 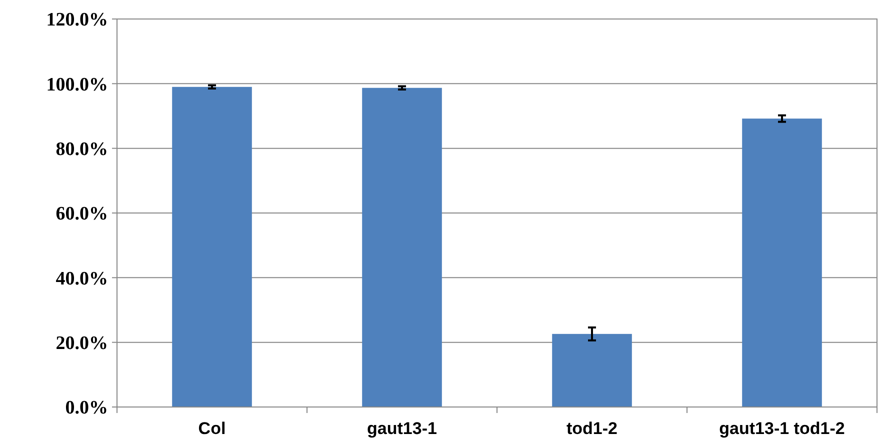 I want to click on x-tick-label: tod1-2, so click(x=592, y=428).